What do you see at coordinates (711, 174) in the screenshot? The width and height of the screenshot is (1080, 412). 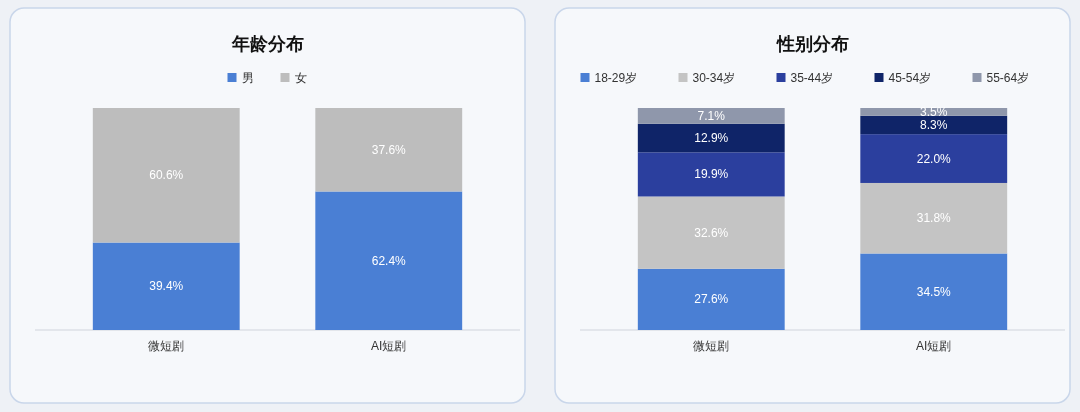 I see `data-label: 19.9%` at bounding box center [711, 174].